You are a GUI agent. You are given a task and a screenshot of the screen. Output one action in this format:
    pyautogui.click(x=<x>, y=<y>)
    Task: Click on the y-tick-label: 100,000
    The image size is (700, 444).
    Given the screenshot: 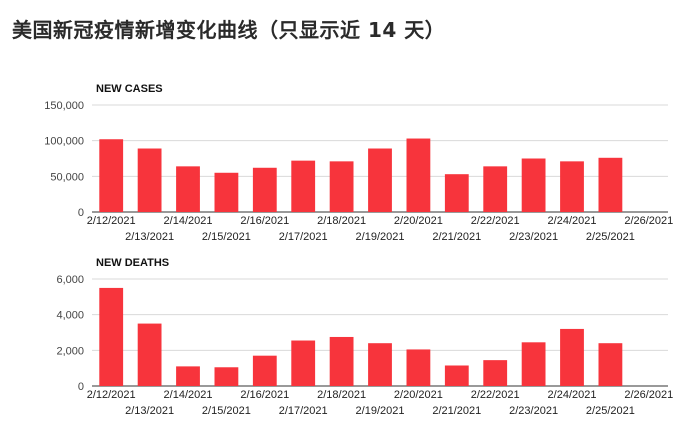 What is the action you would take?
    pyautogui.click(x=64, y=142)
    